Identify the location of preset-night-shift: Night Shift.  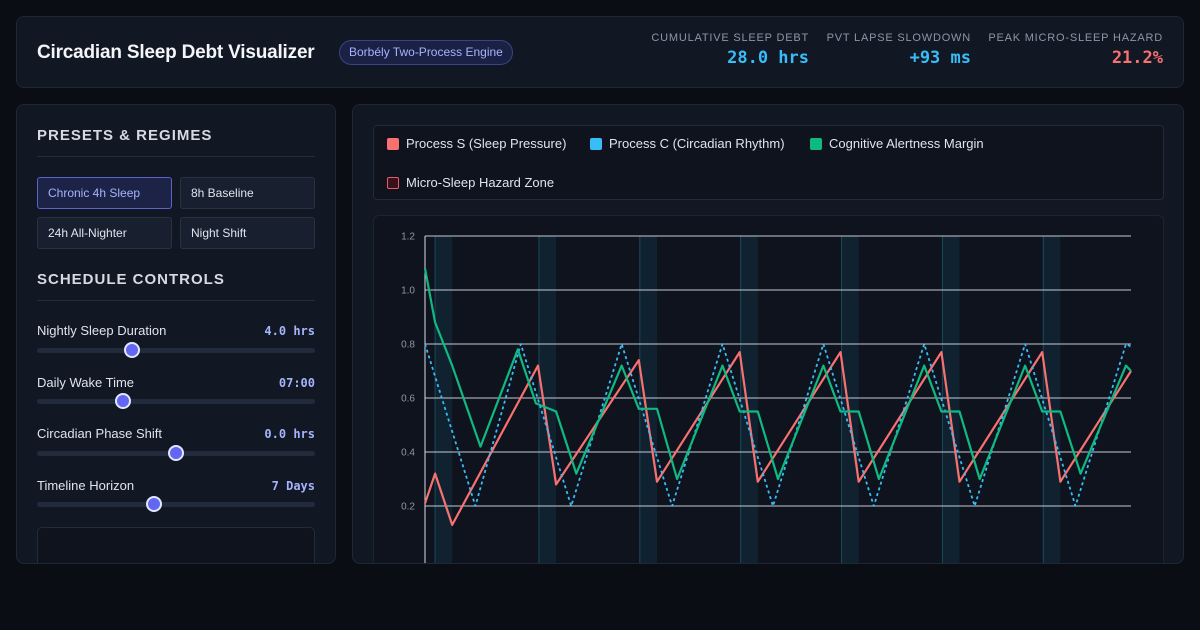
(247, 233).